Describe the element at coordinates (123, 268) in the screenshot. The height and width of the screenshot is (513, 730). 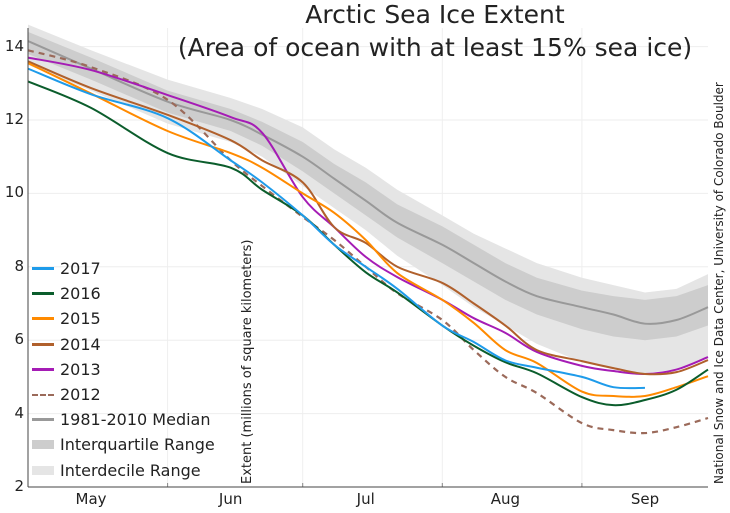
I see `legend-item: 2017` at that location.